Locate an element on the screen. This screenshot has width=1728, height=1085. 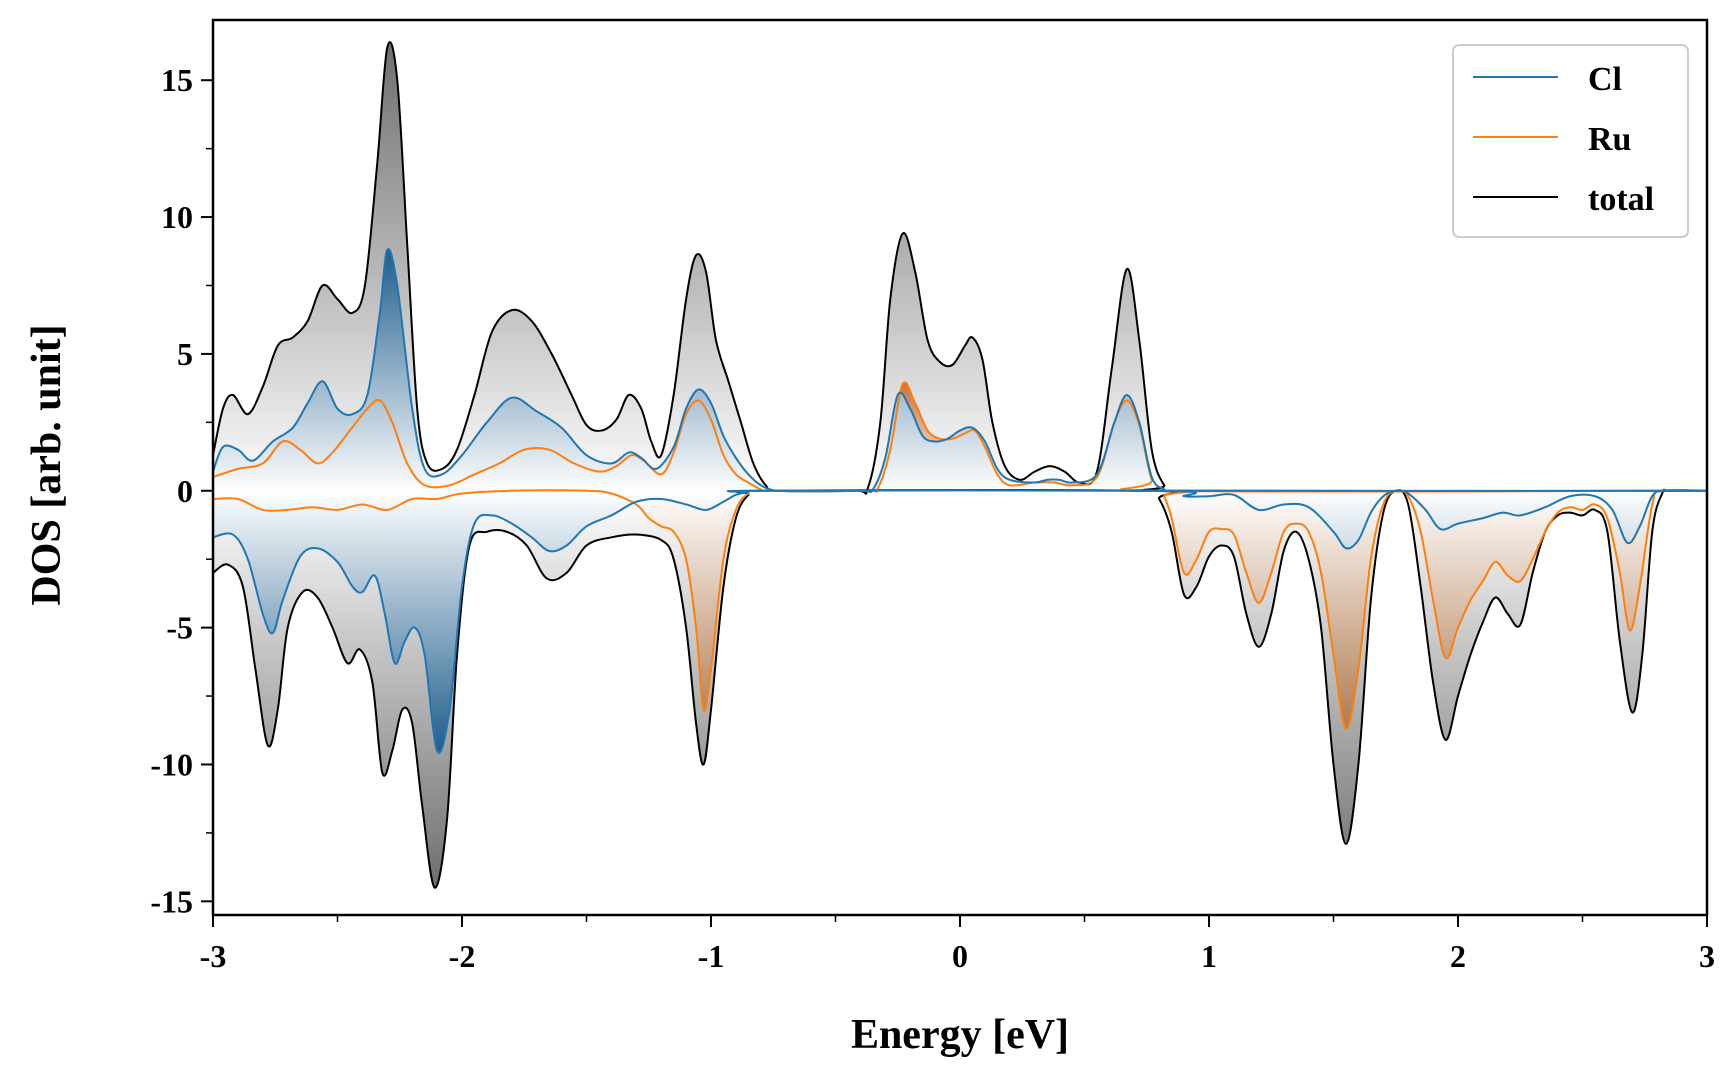
x-tick-label: 3 is located at coordinates (1707, 956).